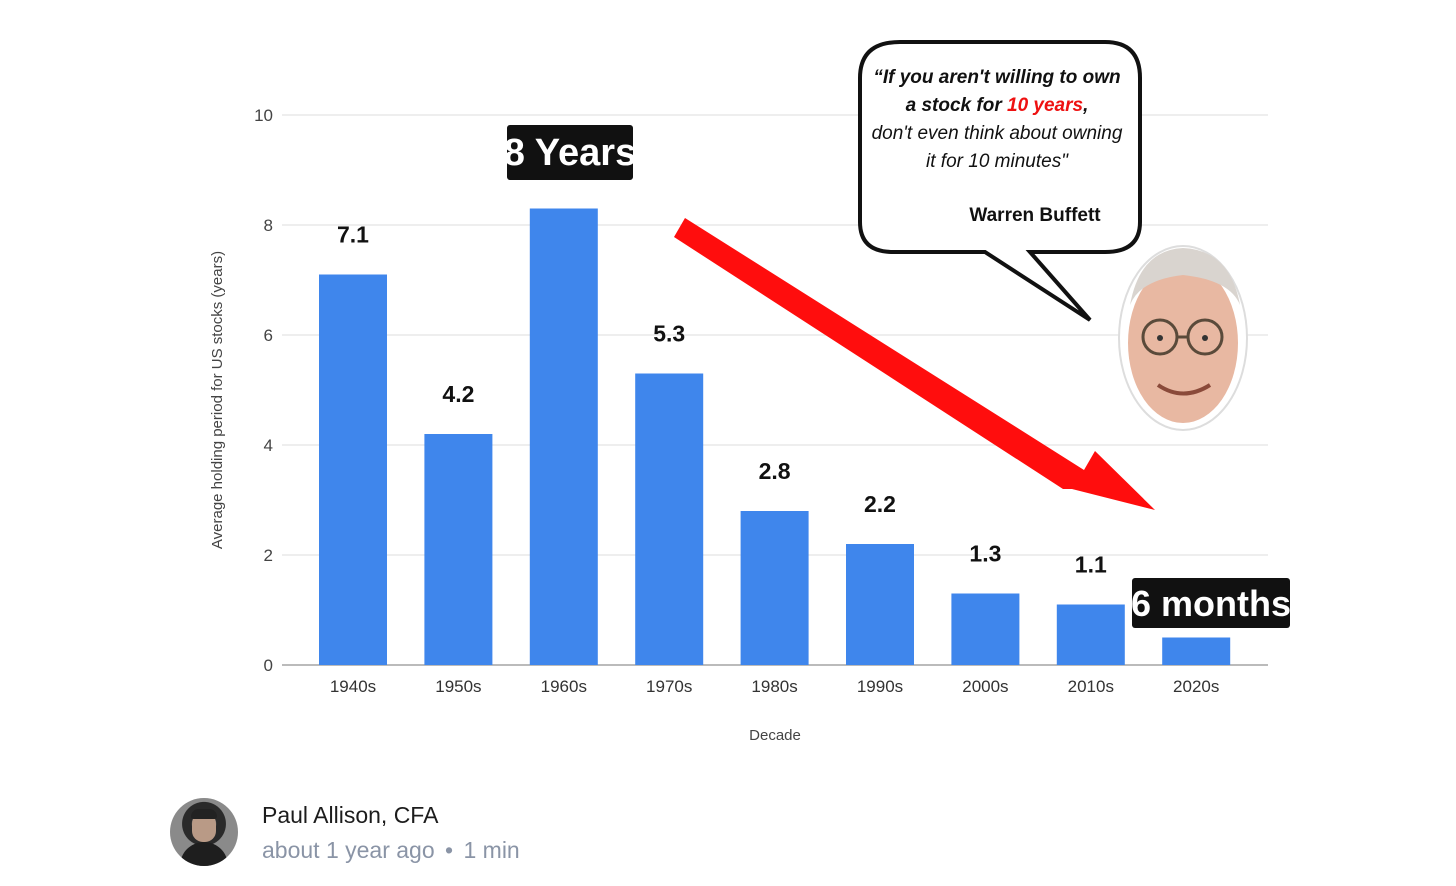  I want to click on bar-1950s, so click(458, 549).